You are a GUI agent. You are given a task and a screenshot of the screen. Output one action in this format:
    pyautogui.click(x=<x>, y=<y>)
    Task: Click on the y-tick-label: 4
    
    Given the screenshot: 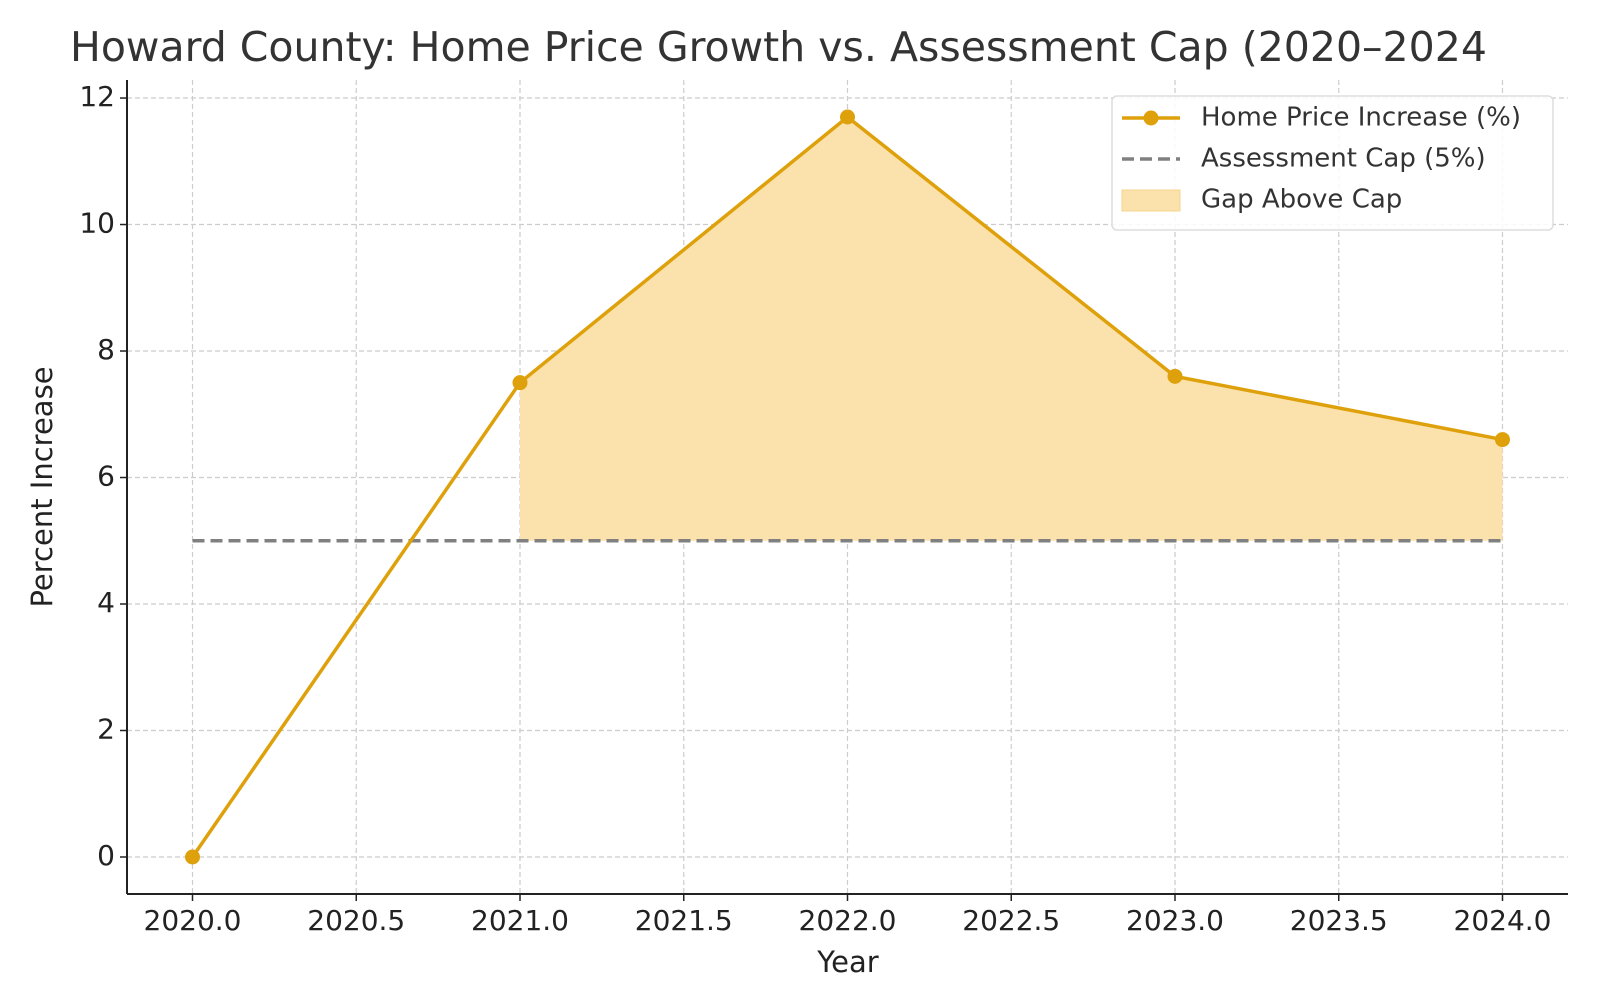 What is the action you would take?
    pyautogui.click(x=106, y=602)
    